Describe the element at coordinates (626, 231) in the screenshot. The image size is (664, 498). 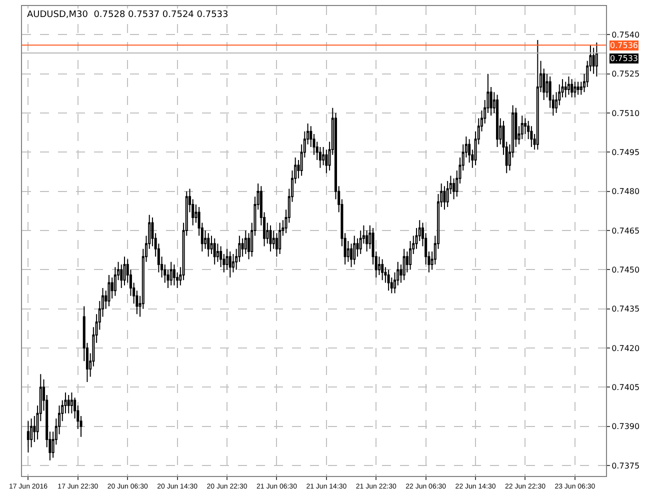
I see `y-tick-label: 0.7465` at that location.